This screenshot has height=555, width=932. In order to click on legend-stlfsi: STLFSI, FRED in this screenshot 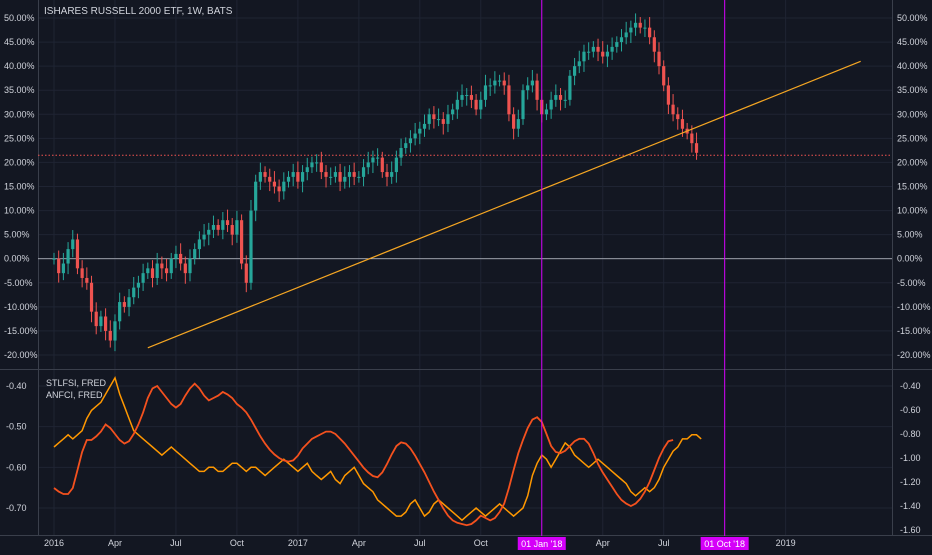, I will do `click(76, 383)`.